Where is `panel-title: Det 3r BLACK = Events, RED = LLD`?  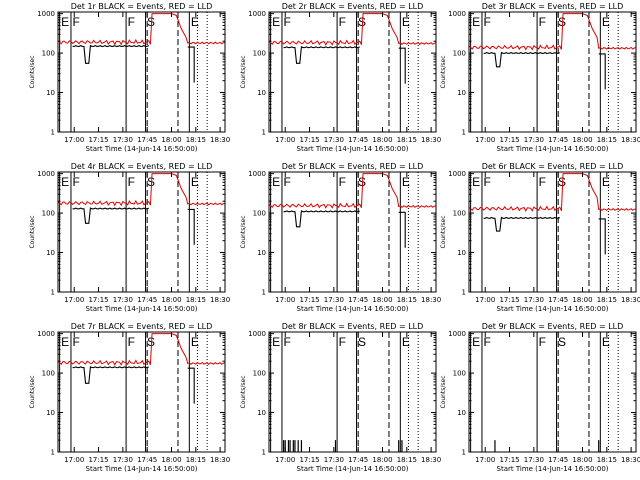 panel-title: Det 3r BLACK = Events, RED = LLD is located at coordinates (553, 6).